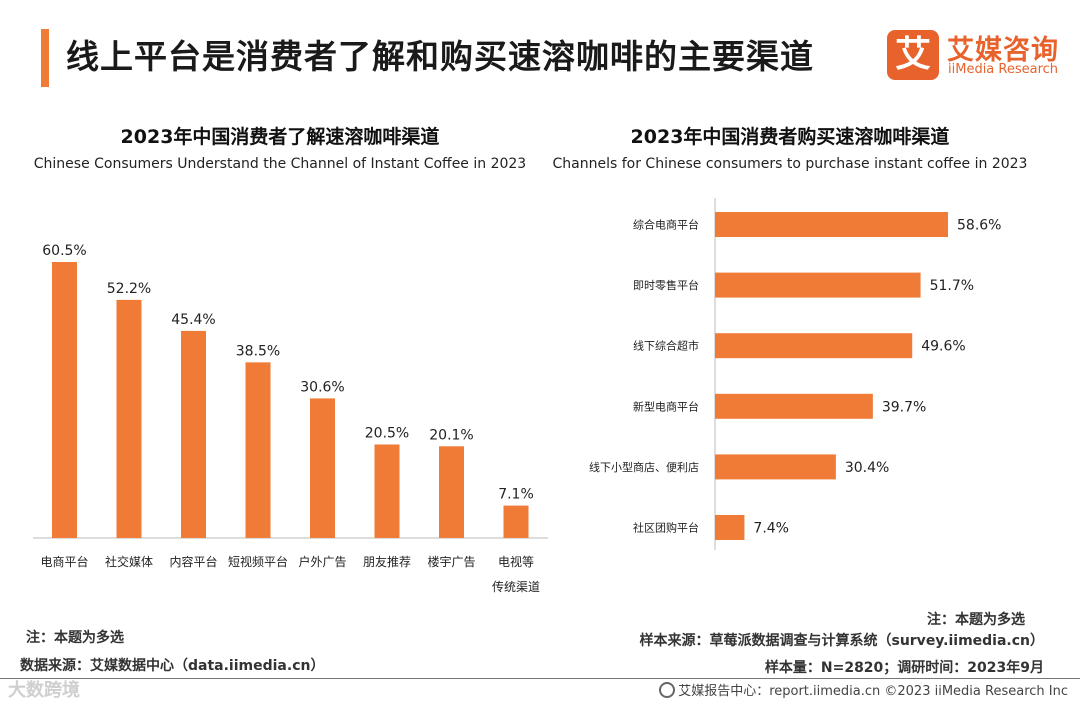 Image resolution: width=1080 pixels, height=702 pixels. I want to click on right-category-label: 即时零售平台, so click(666, 285).